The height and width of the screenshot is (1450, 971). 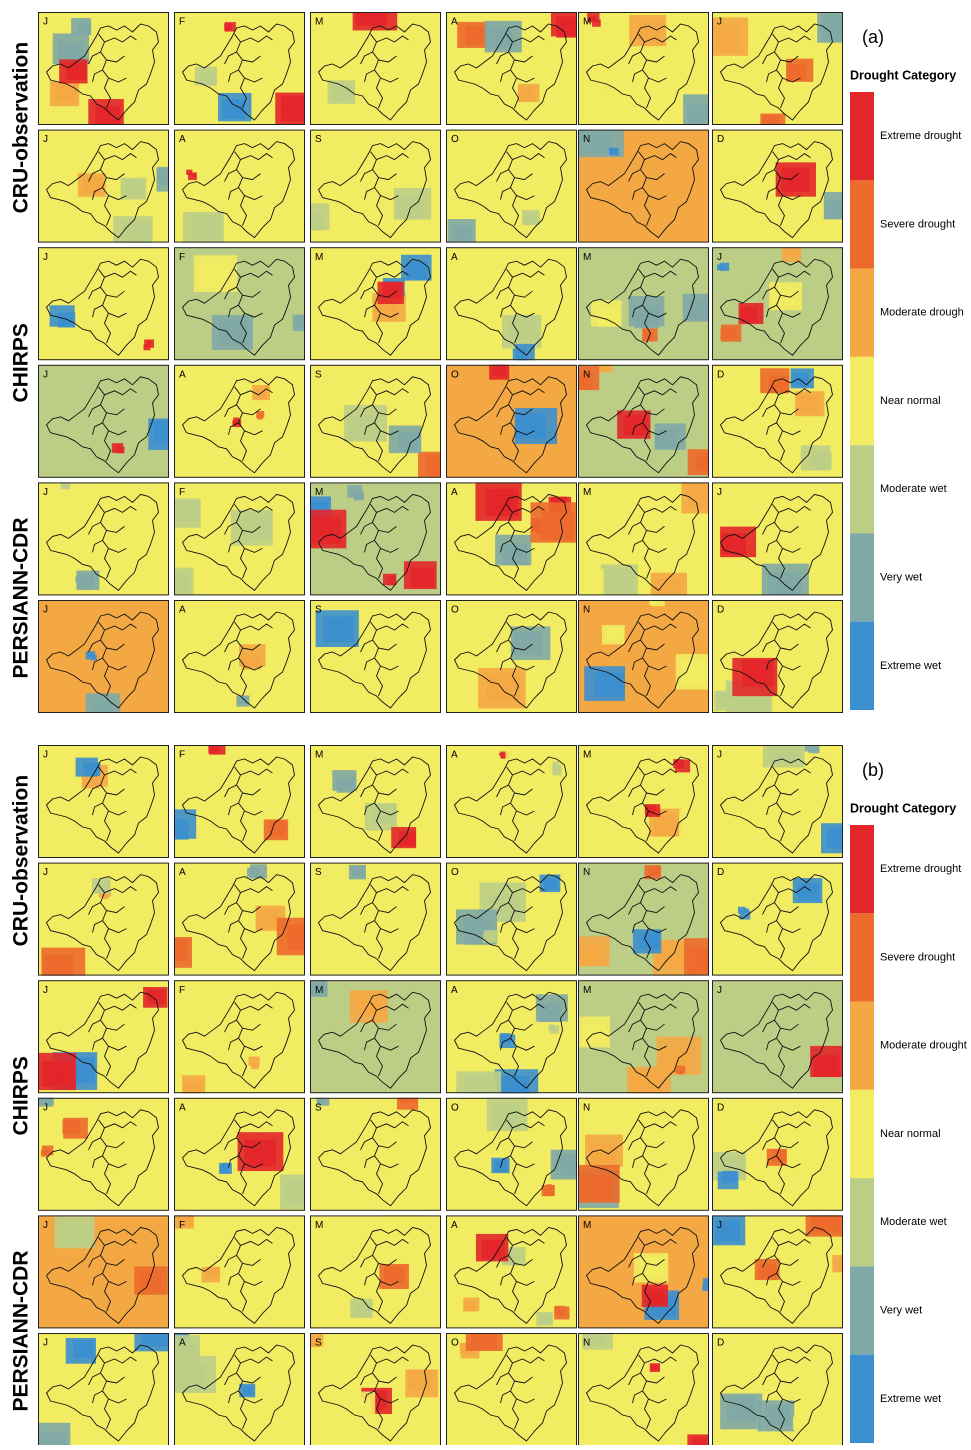 I want to click on map: O, so click(x=511, y=1154).